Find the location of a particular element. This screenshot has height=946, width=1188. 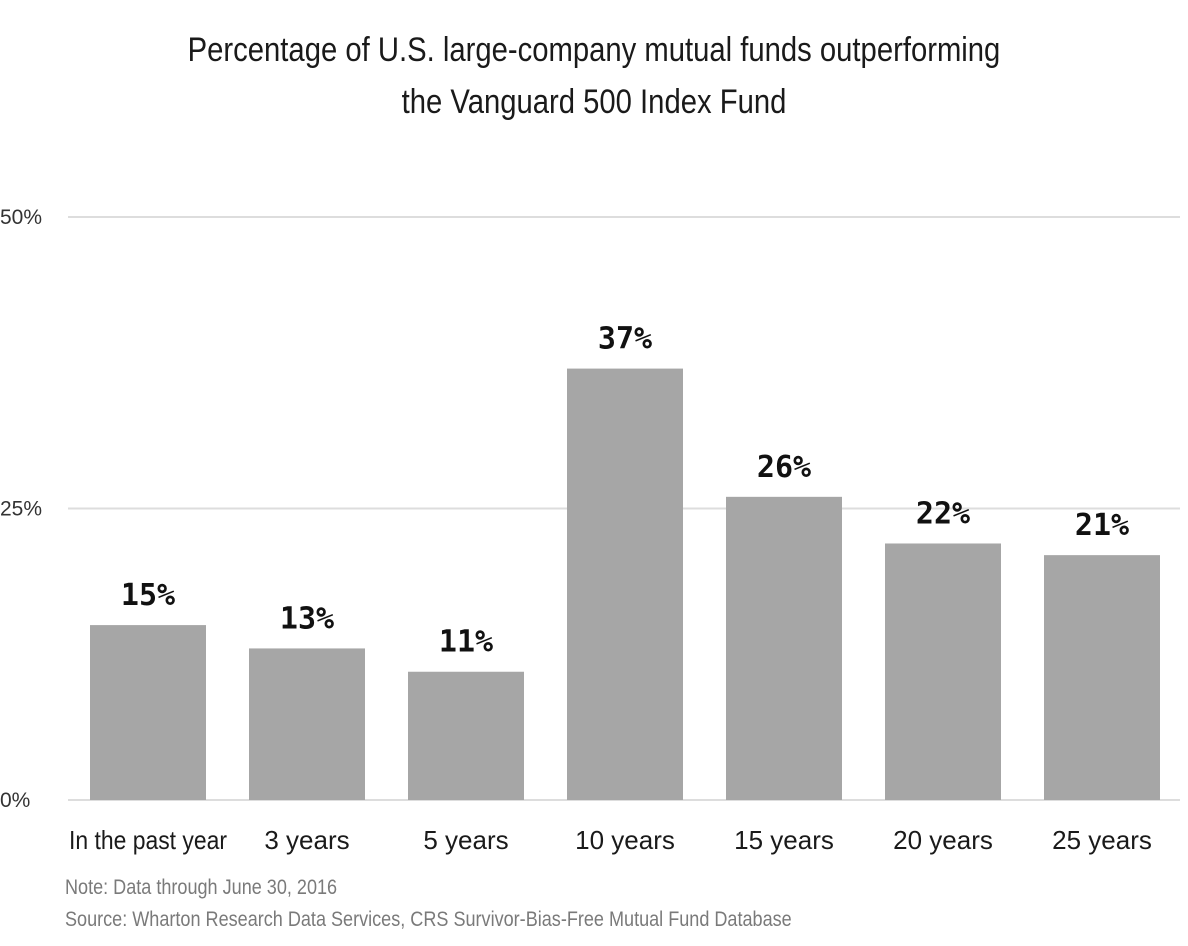

data-label: 21% is located at coordinates (1102, 525).